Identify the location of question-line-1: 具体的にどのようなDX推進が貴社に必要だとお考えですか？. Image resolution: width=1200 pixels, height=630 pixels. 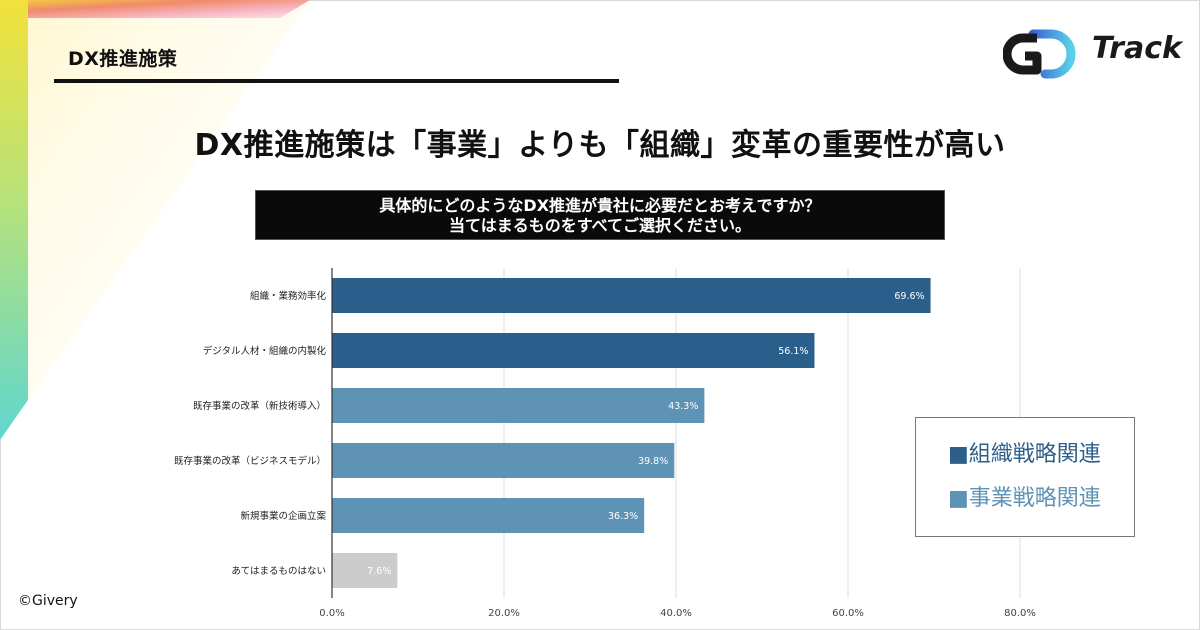
(600, 205).